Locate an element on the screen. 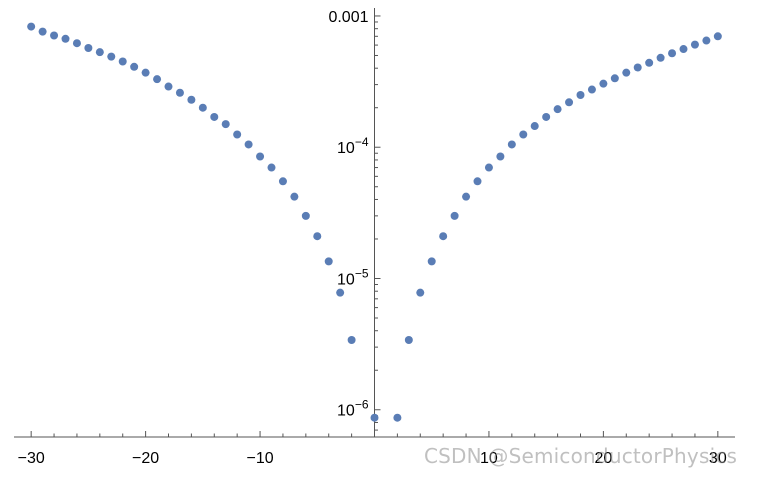  y-tick-exponent: −5 is located at coordinates (362, 273).